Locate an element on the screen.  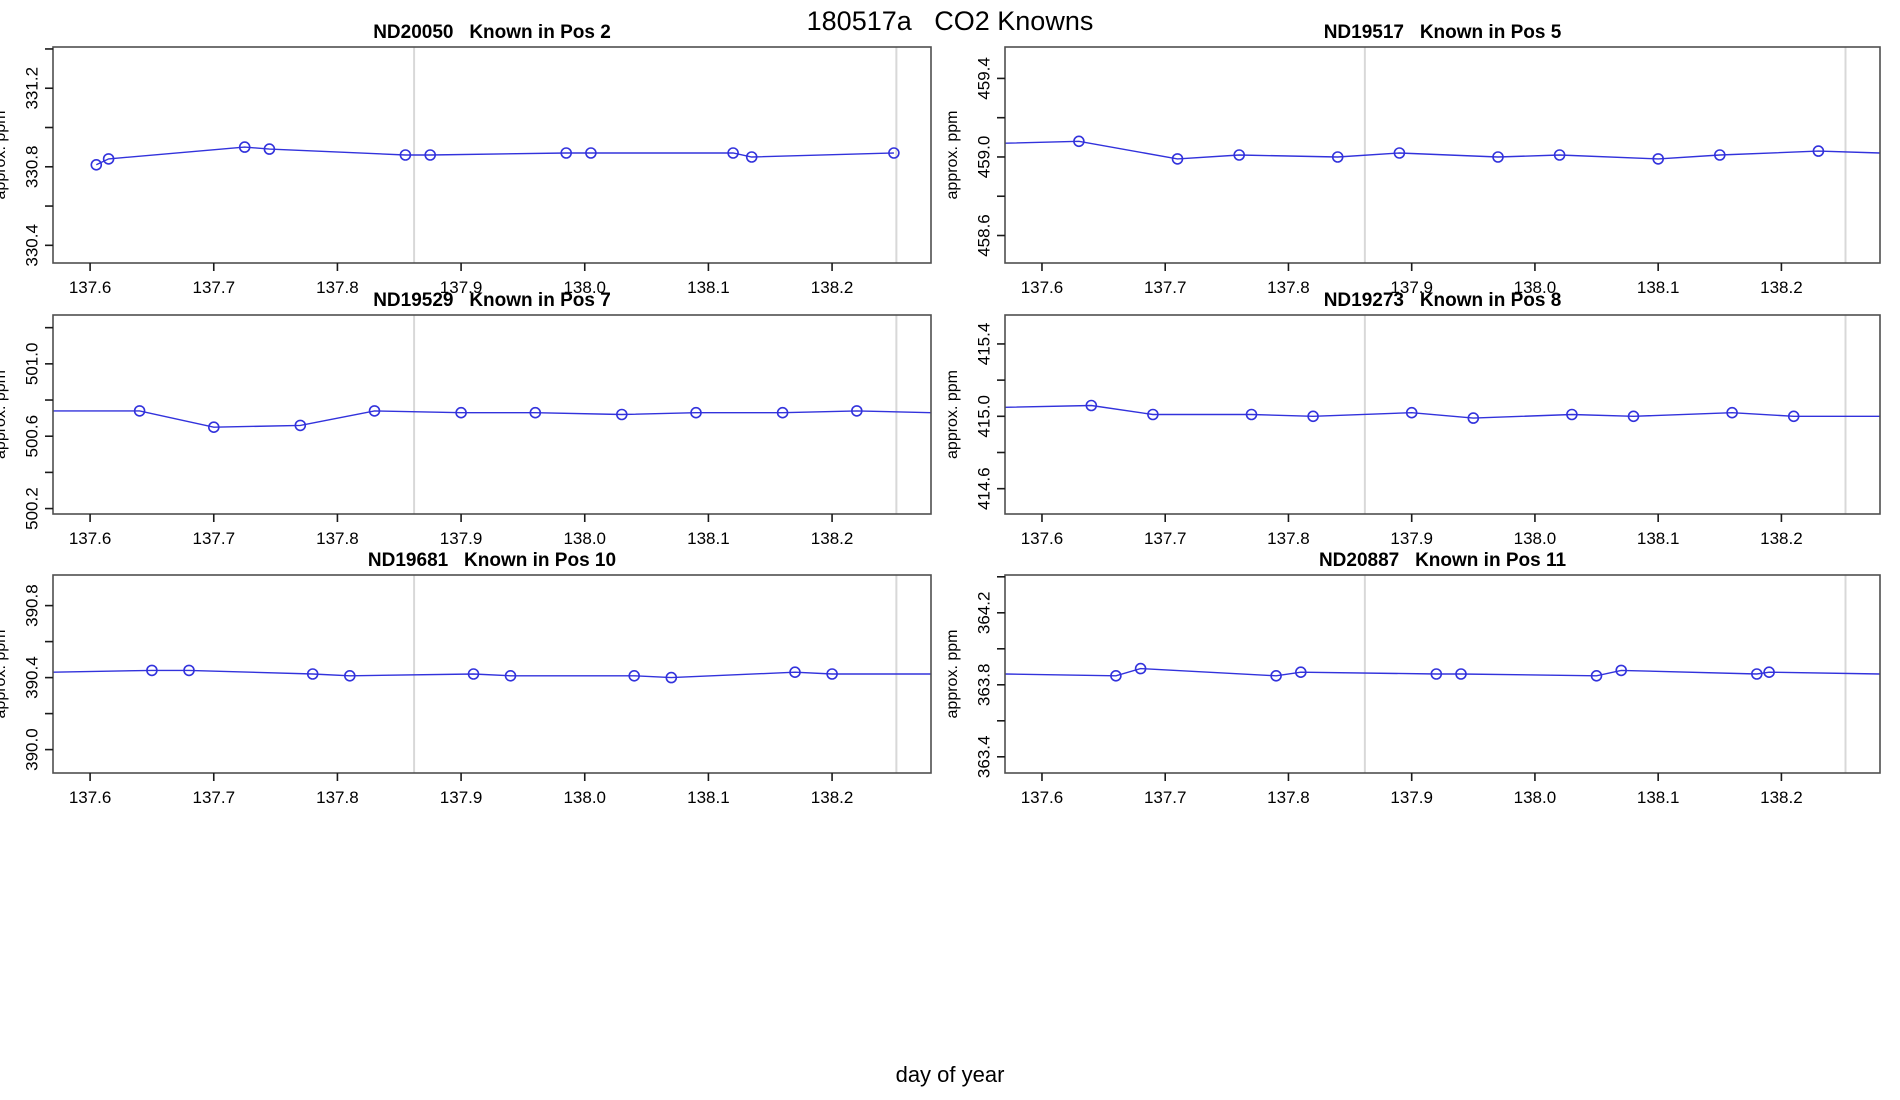
y-tick-label: 363.8 is located at coordinates (983, 685).